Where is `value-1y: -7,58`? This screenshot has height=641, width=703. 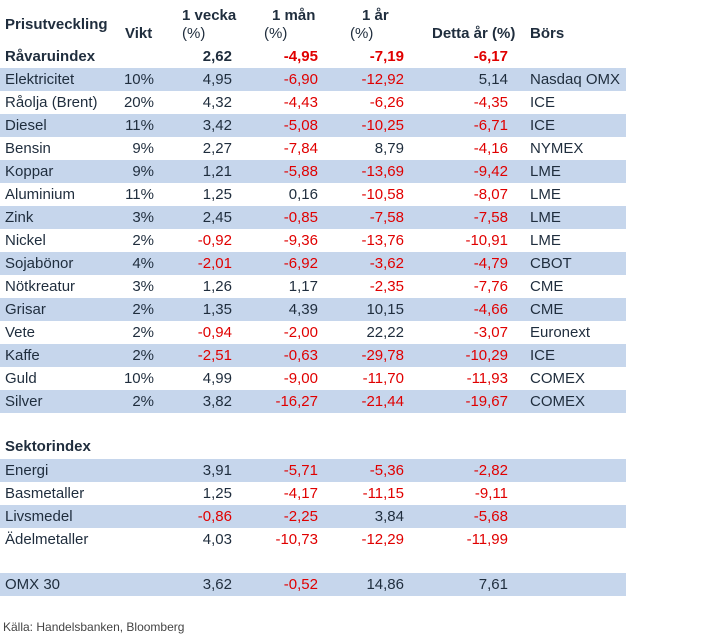
value-1y: -7,58 is located at coordinates (386, 217).